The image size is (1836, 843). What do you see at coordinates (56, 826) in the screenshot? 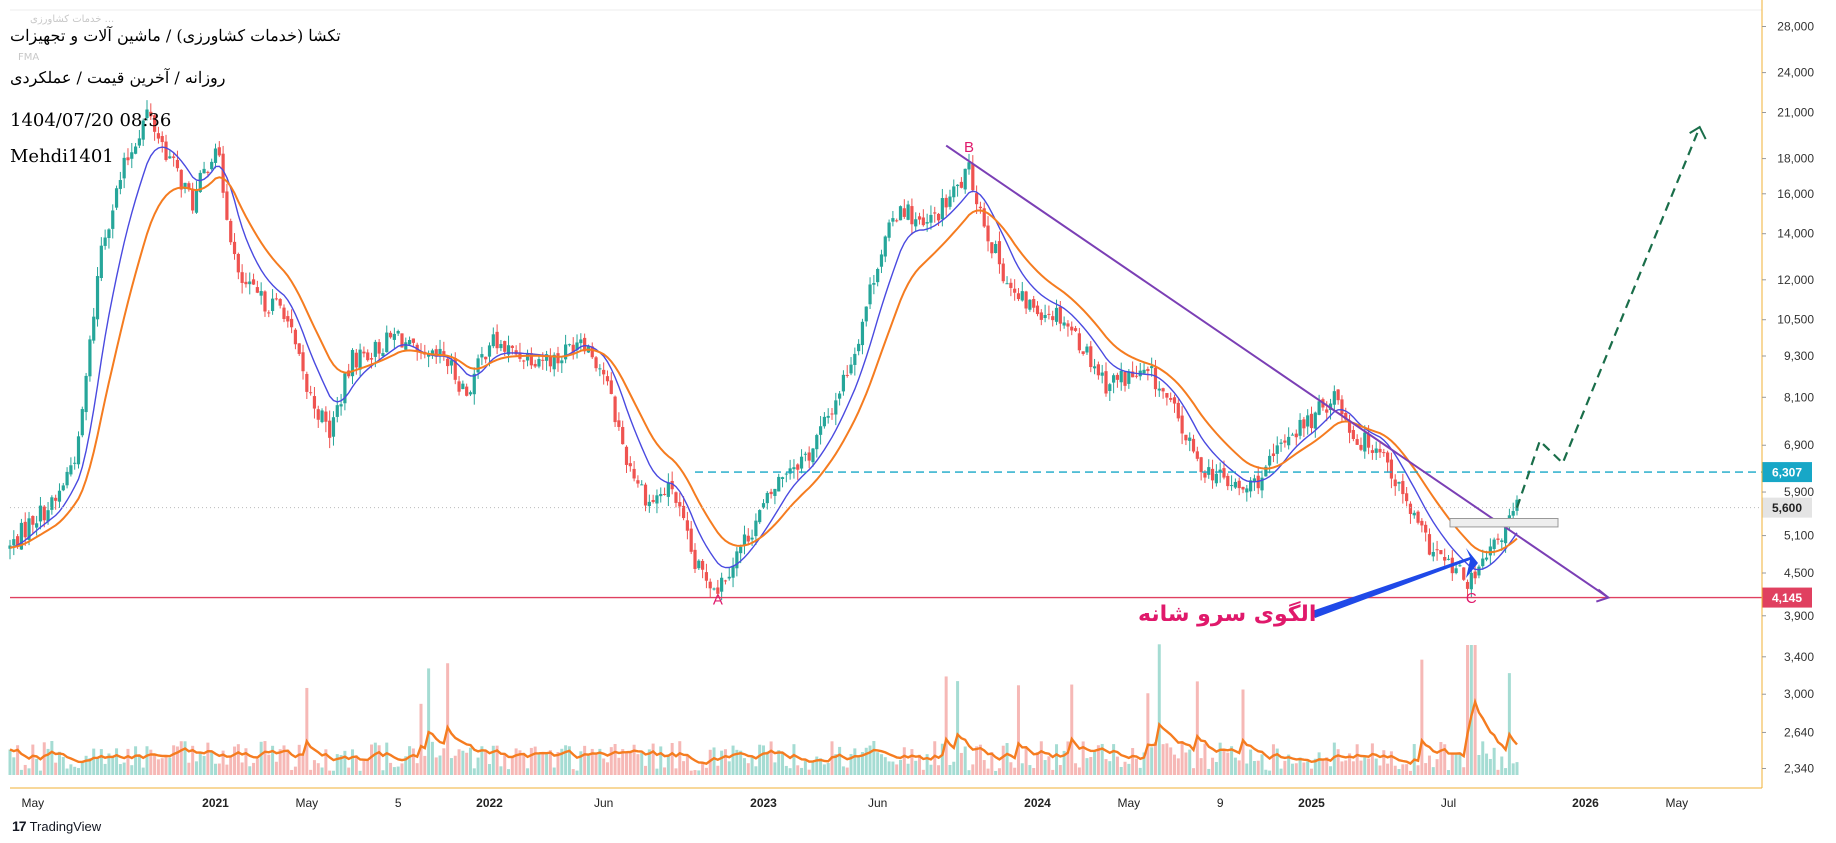
I see `tradingview-brand: 17 TradingView` at bounding box center [56, 826].